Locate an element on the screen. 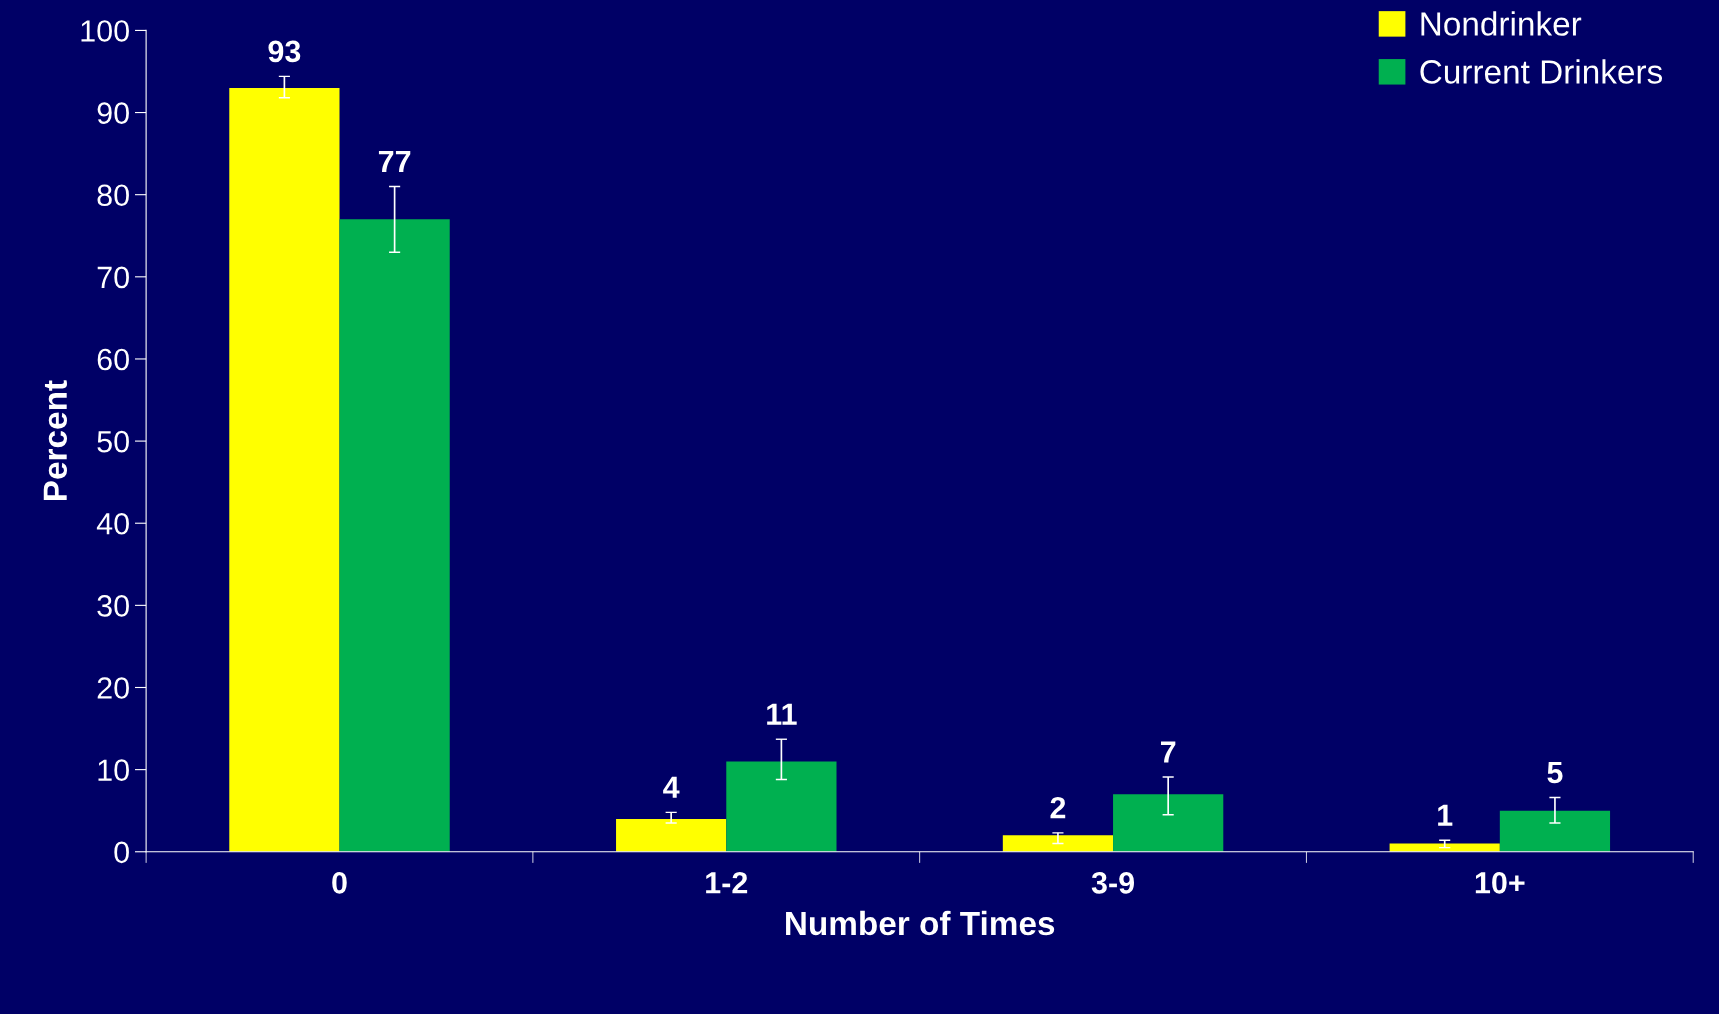 The image size is (1719, 1014). y-tick-label: 10 is located at coordinates (113, 770).